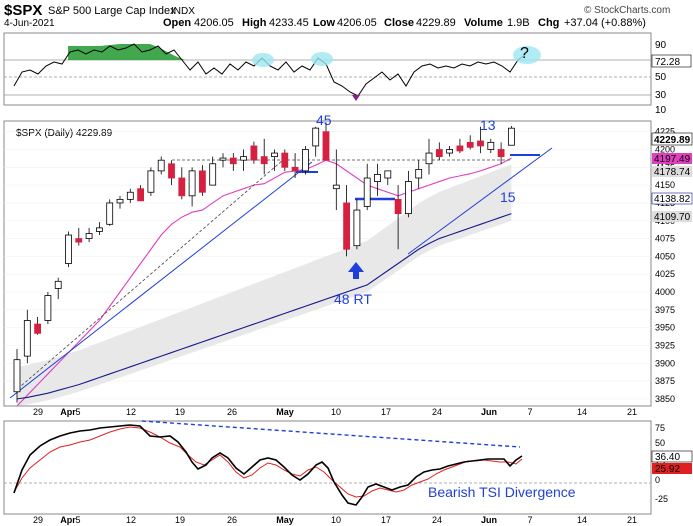  Describe the element at coordinates (489, 412) in the screenshot. I see `x-tick-label: Jun` at that location.